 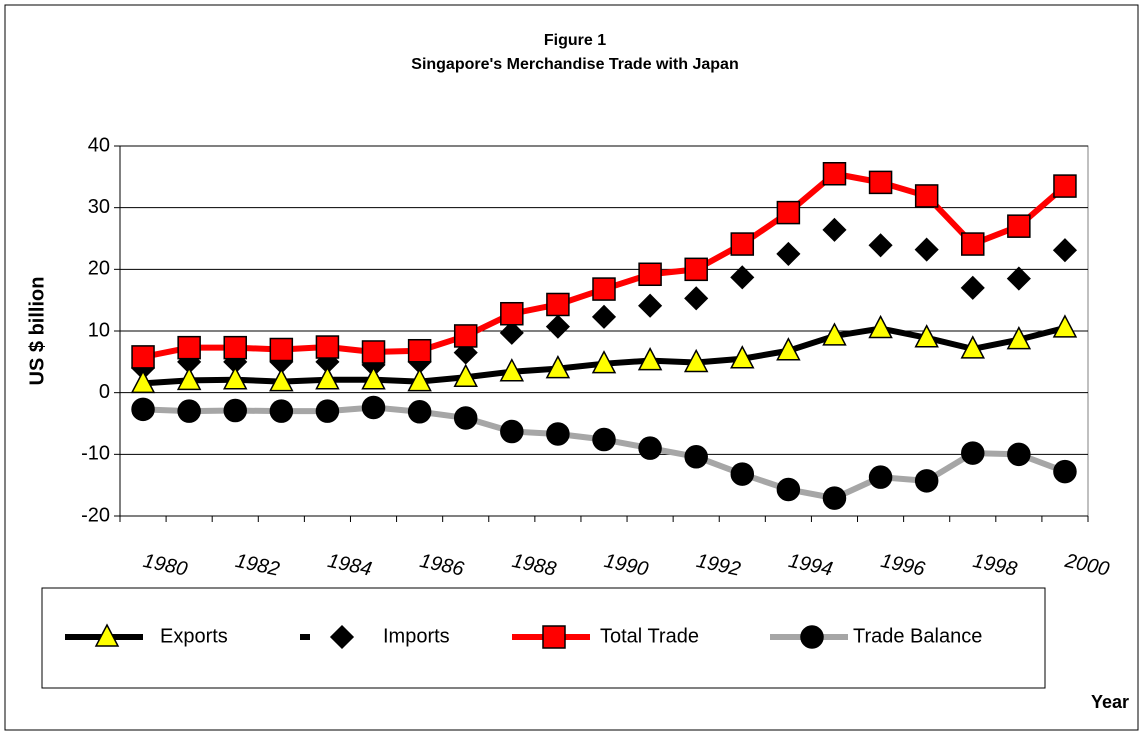 I want to click on legend-text: Imports, so click(x=416, y=636).